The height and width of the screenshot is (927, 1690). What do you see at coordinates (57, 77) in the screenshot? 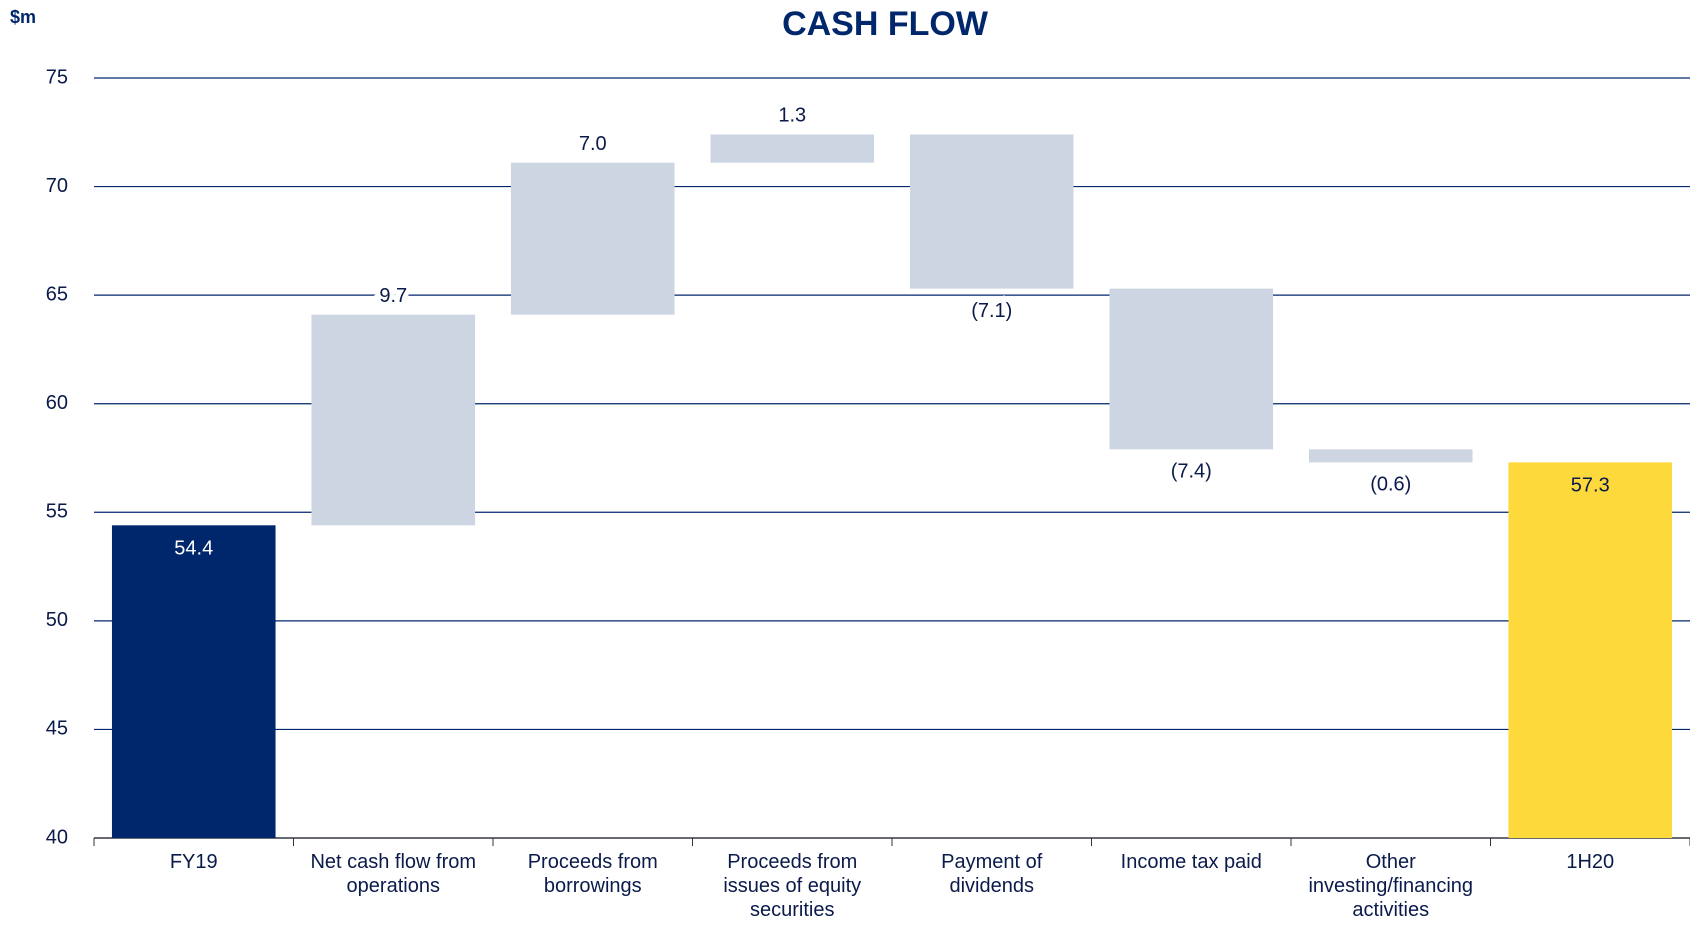
I see `y-tick-label: 75` at bounding box center [57, 77].